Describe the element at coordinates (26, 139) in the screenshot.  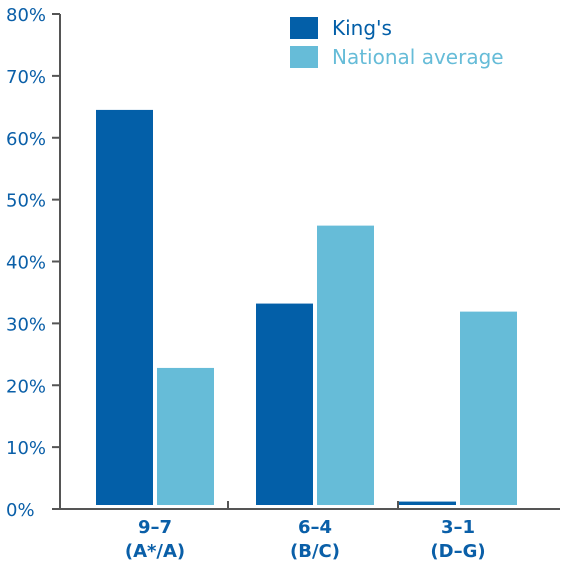
I see `y-tick-label: 60%` at that location.